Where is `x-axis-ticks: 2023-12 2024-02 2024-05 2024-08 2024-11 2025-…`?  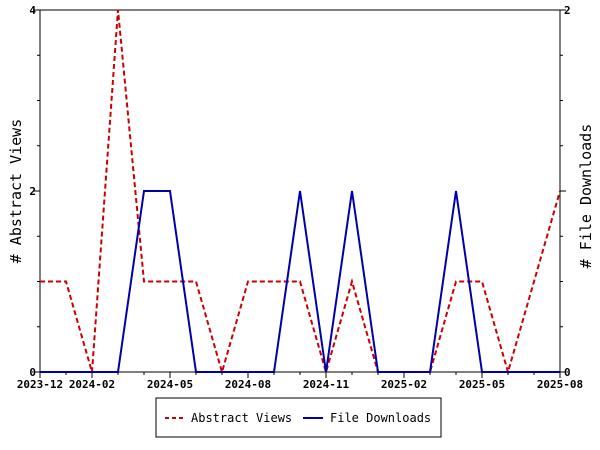
x-axis-ticks: 2023-12 2024-02 2024-05 2024-08 2024-11 2025-… is located at coordinates (300, 381).